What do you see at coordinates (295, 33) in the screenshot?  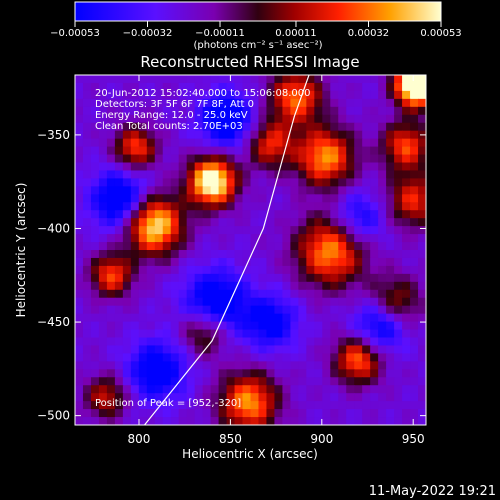 I see `colorbar-tick-label: 0.00011` at bounding box center [295, 33].